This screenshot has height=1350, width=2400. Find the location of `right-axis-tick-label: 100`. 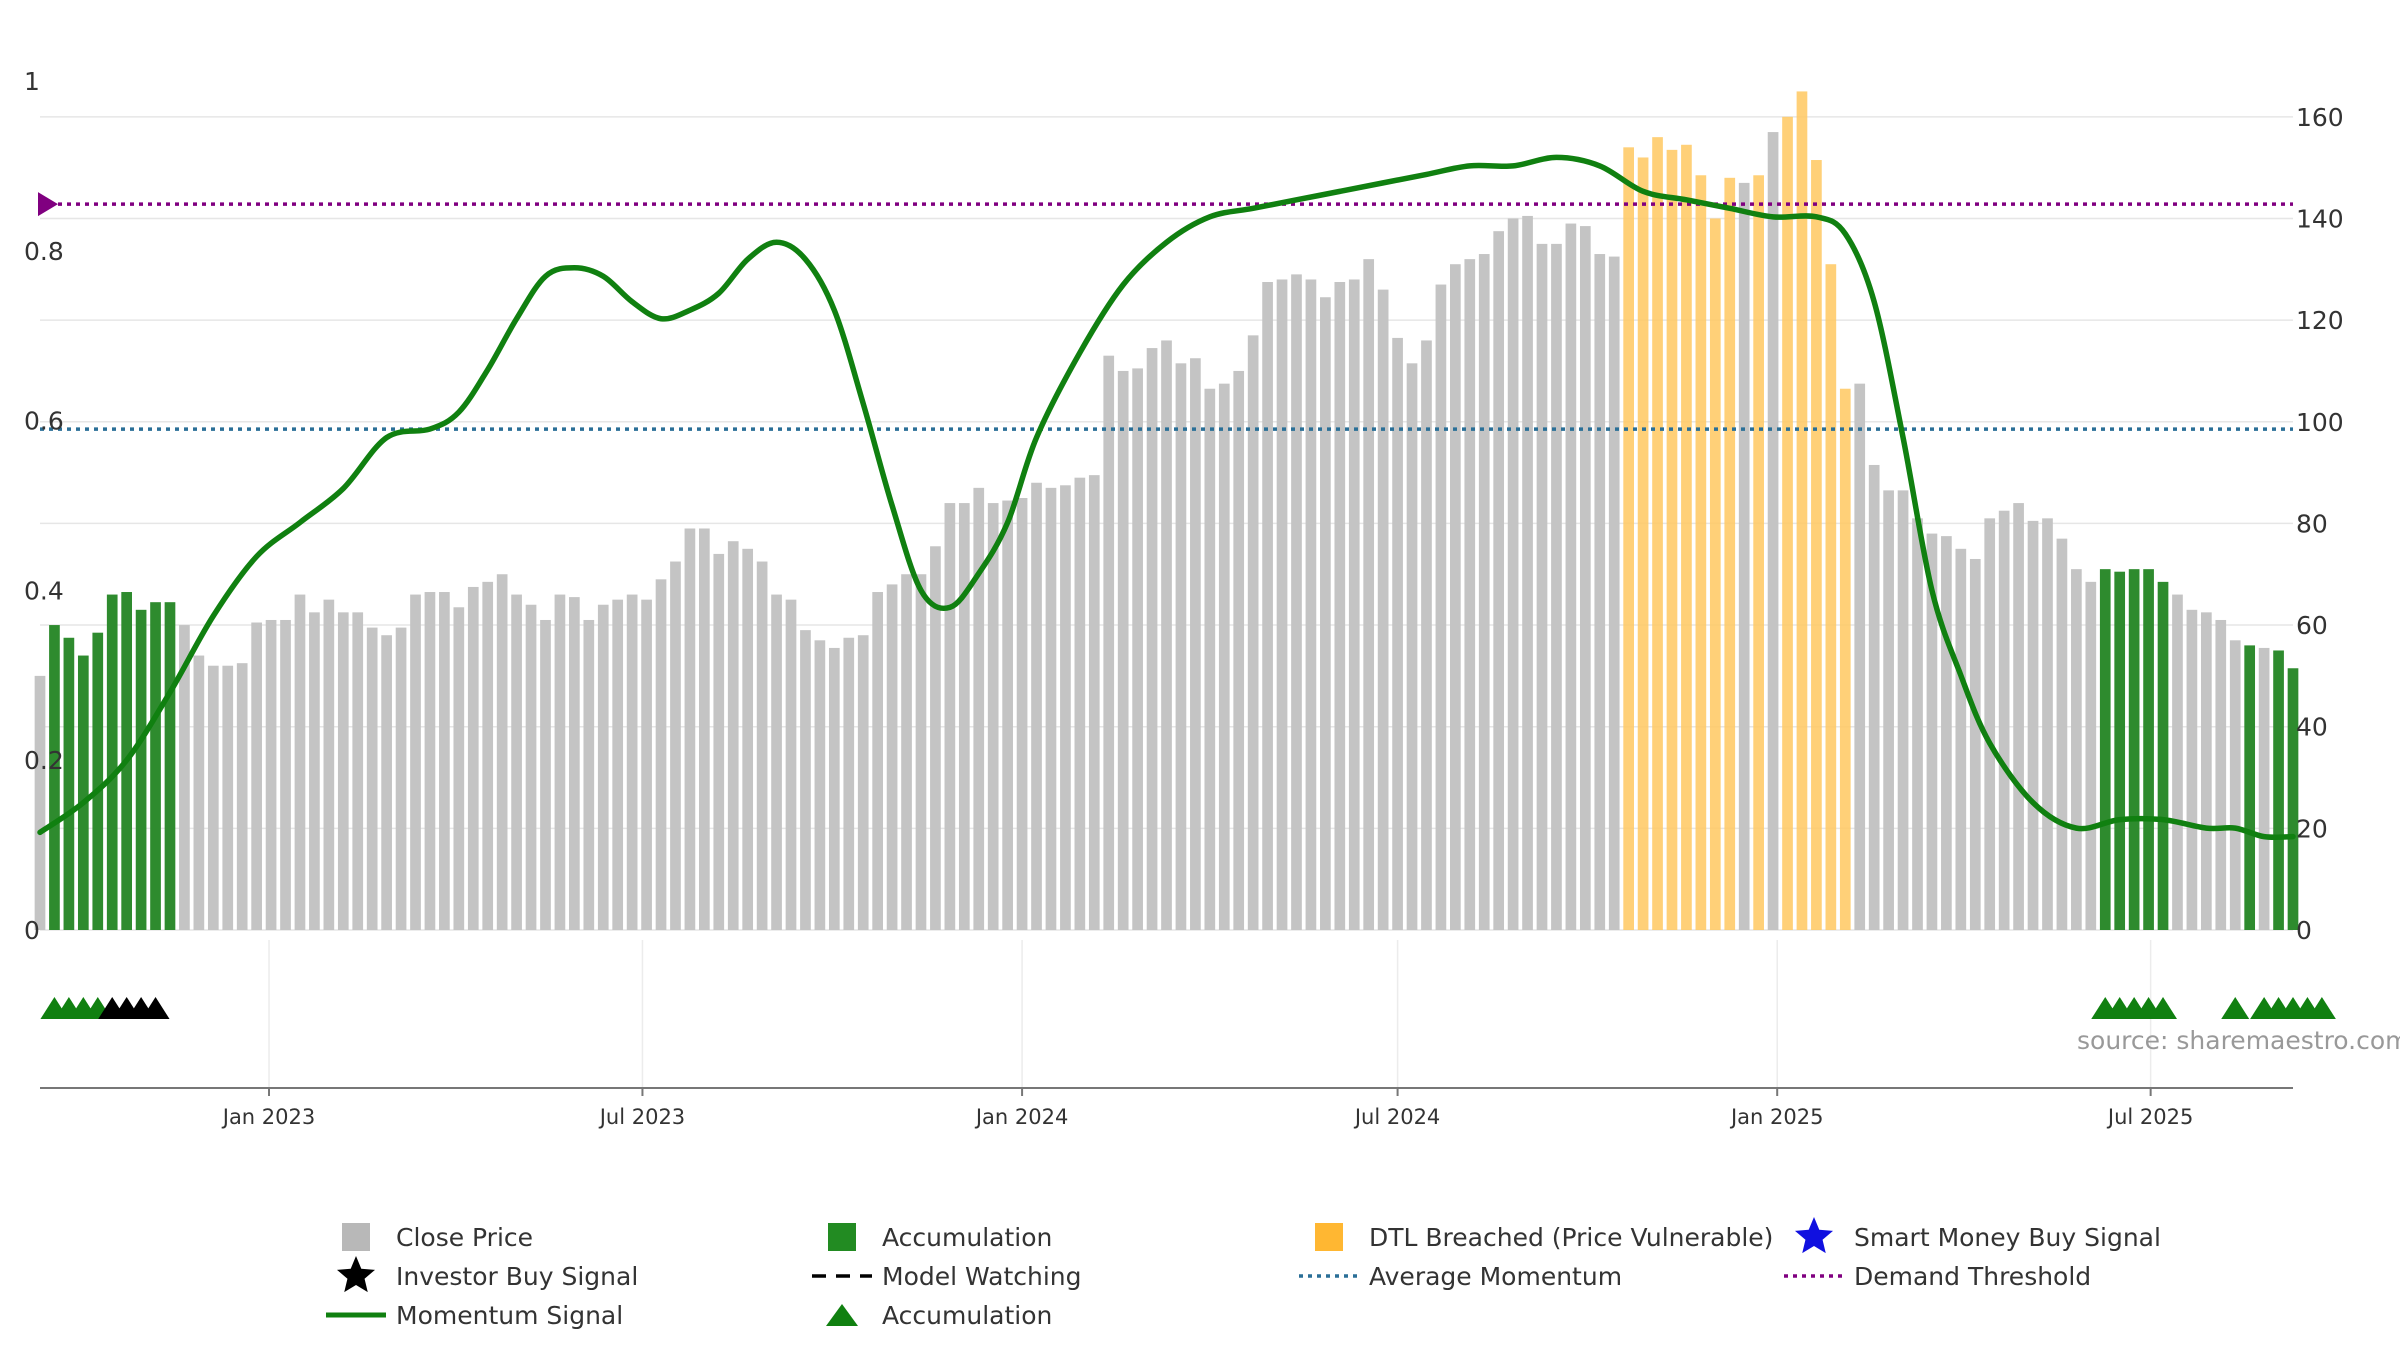

right-axis-tick-label: 100 is located at coordinates (2320, 422).